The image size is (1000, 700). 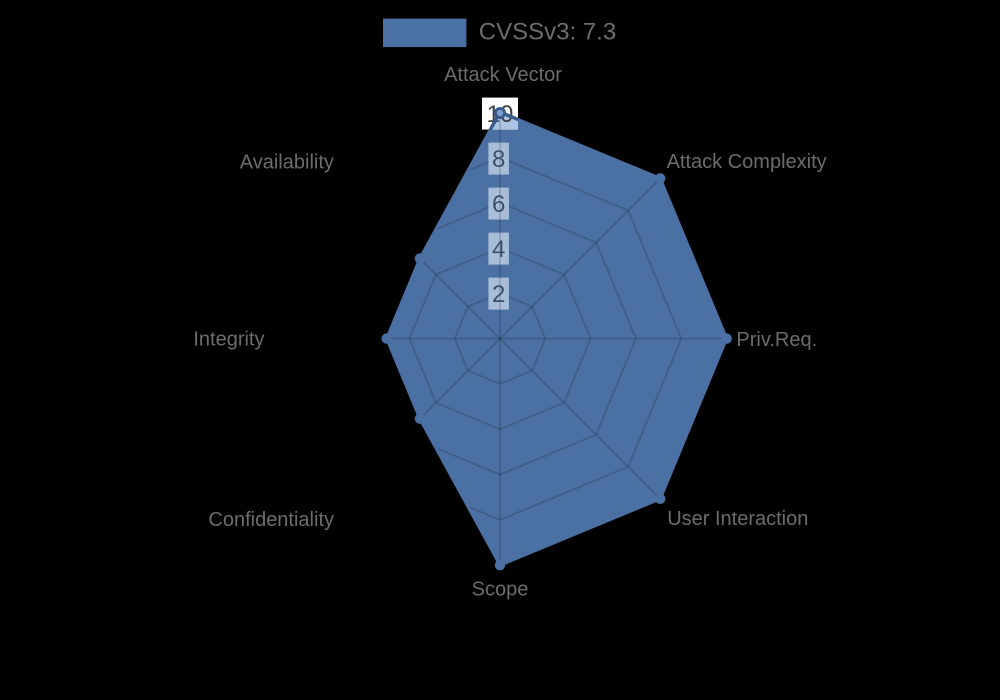 I want to click on svg-text: Scope, so click(x=500, y=590).